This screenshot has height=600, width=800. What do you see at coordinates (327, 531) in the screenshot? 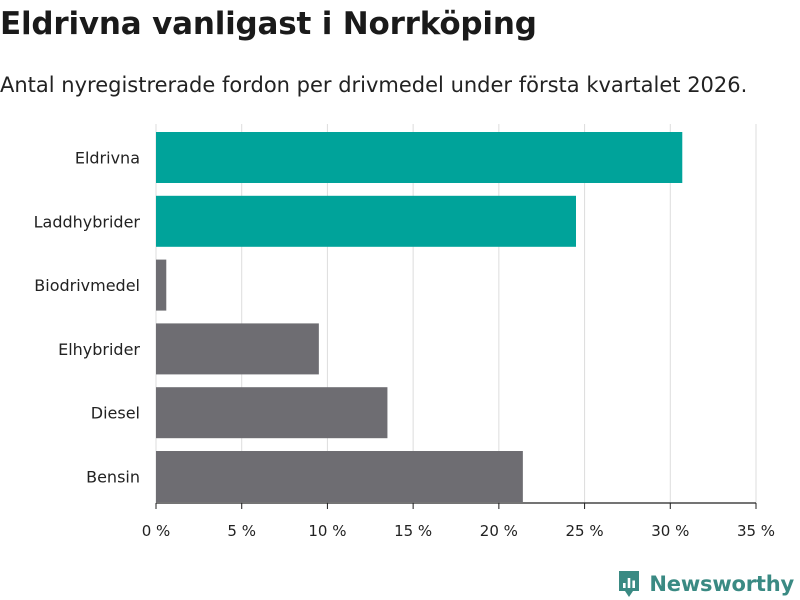
I see `x-tick-label: 10 %` at bounding box center [327, 531].